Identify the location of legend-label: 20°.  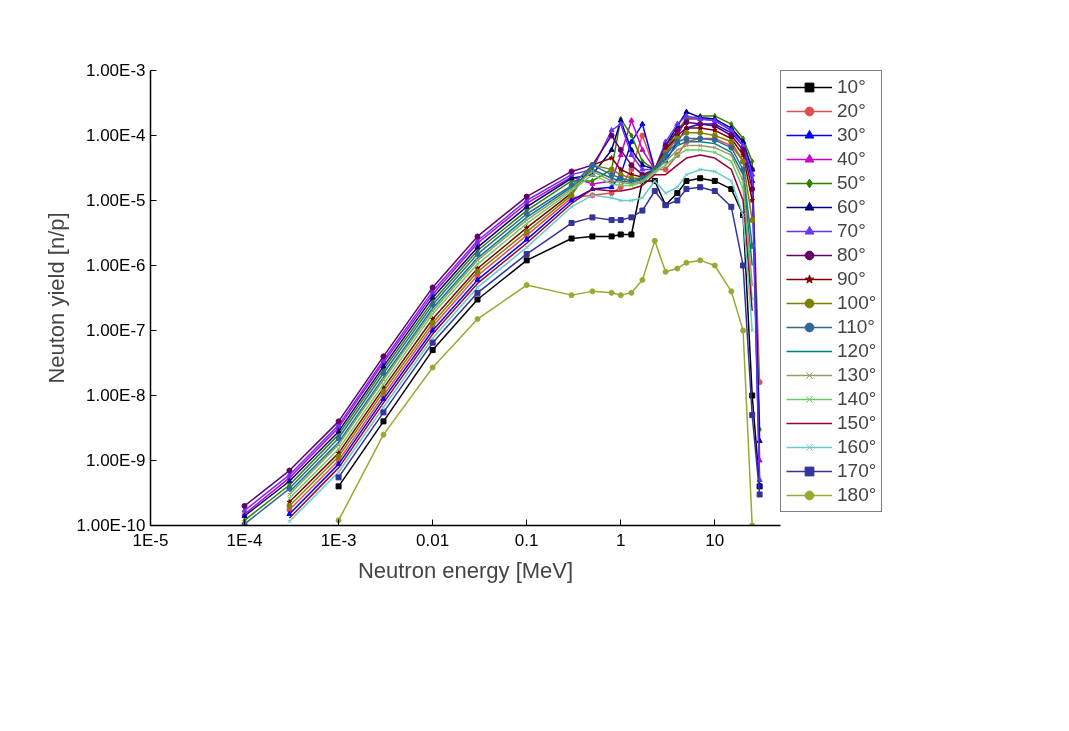
(851, 111).